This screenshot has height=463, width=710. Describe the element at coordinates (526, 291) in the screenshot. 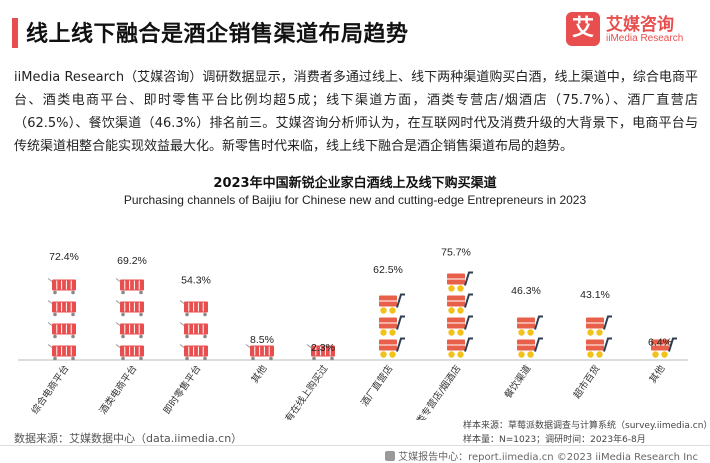

I see `value-label-offline-2: 46.3%` at that location.